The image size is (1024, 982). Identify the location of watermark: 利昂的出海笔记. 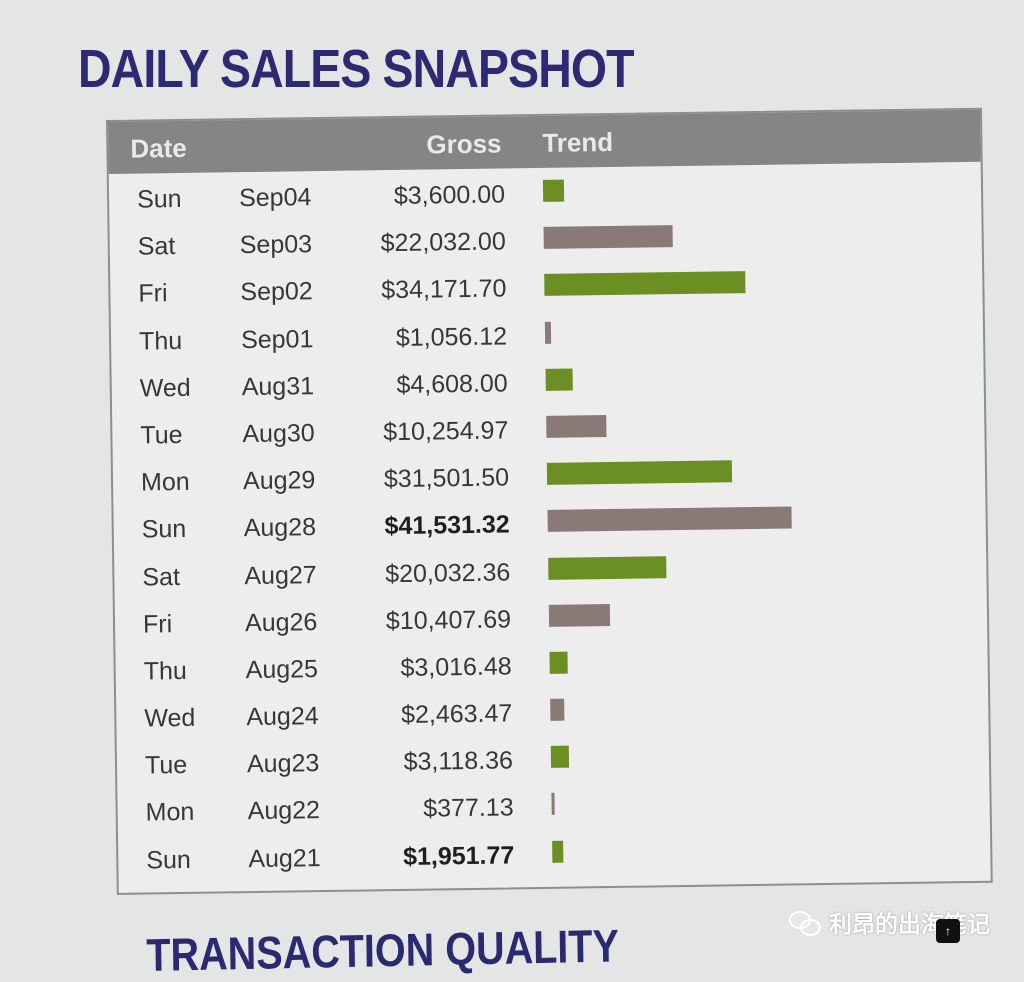
(888, 922).